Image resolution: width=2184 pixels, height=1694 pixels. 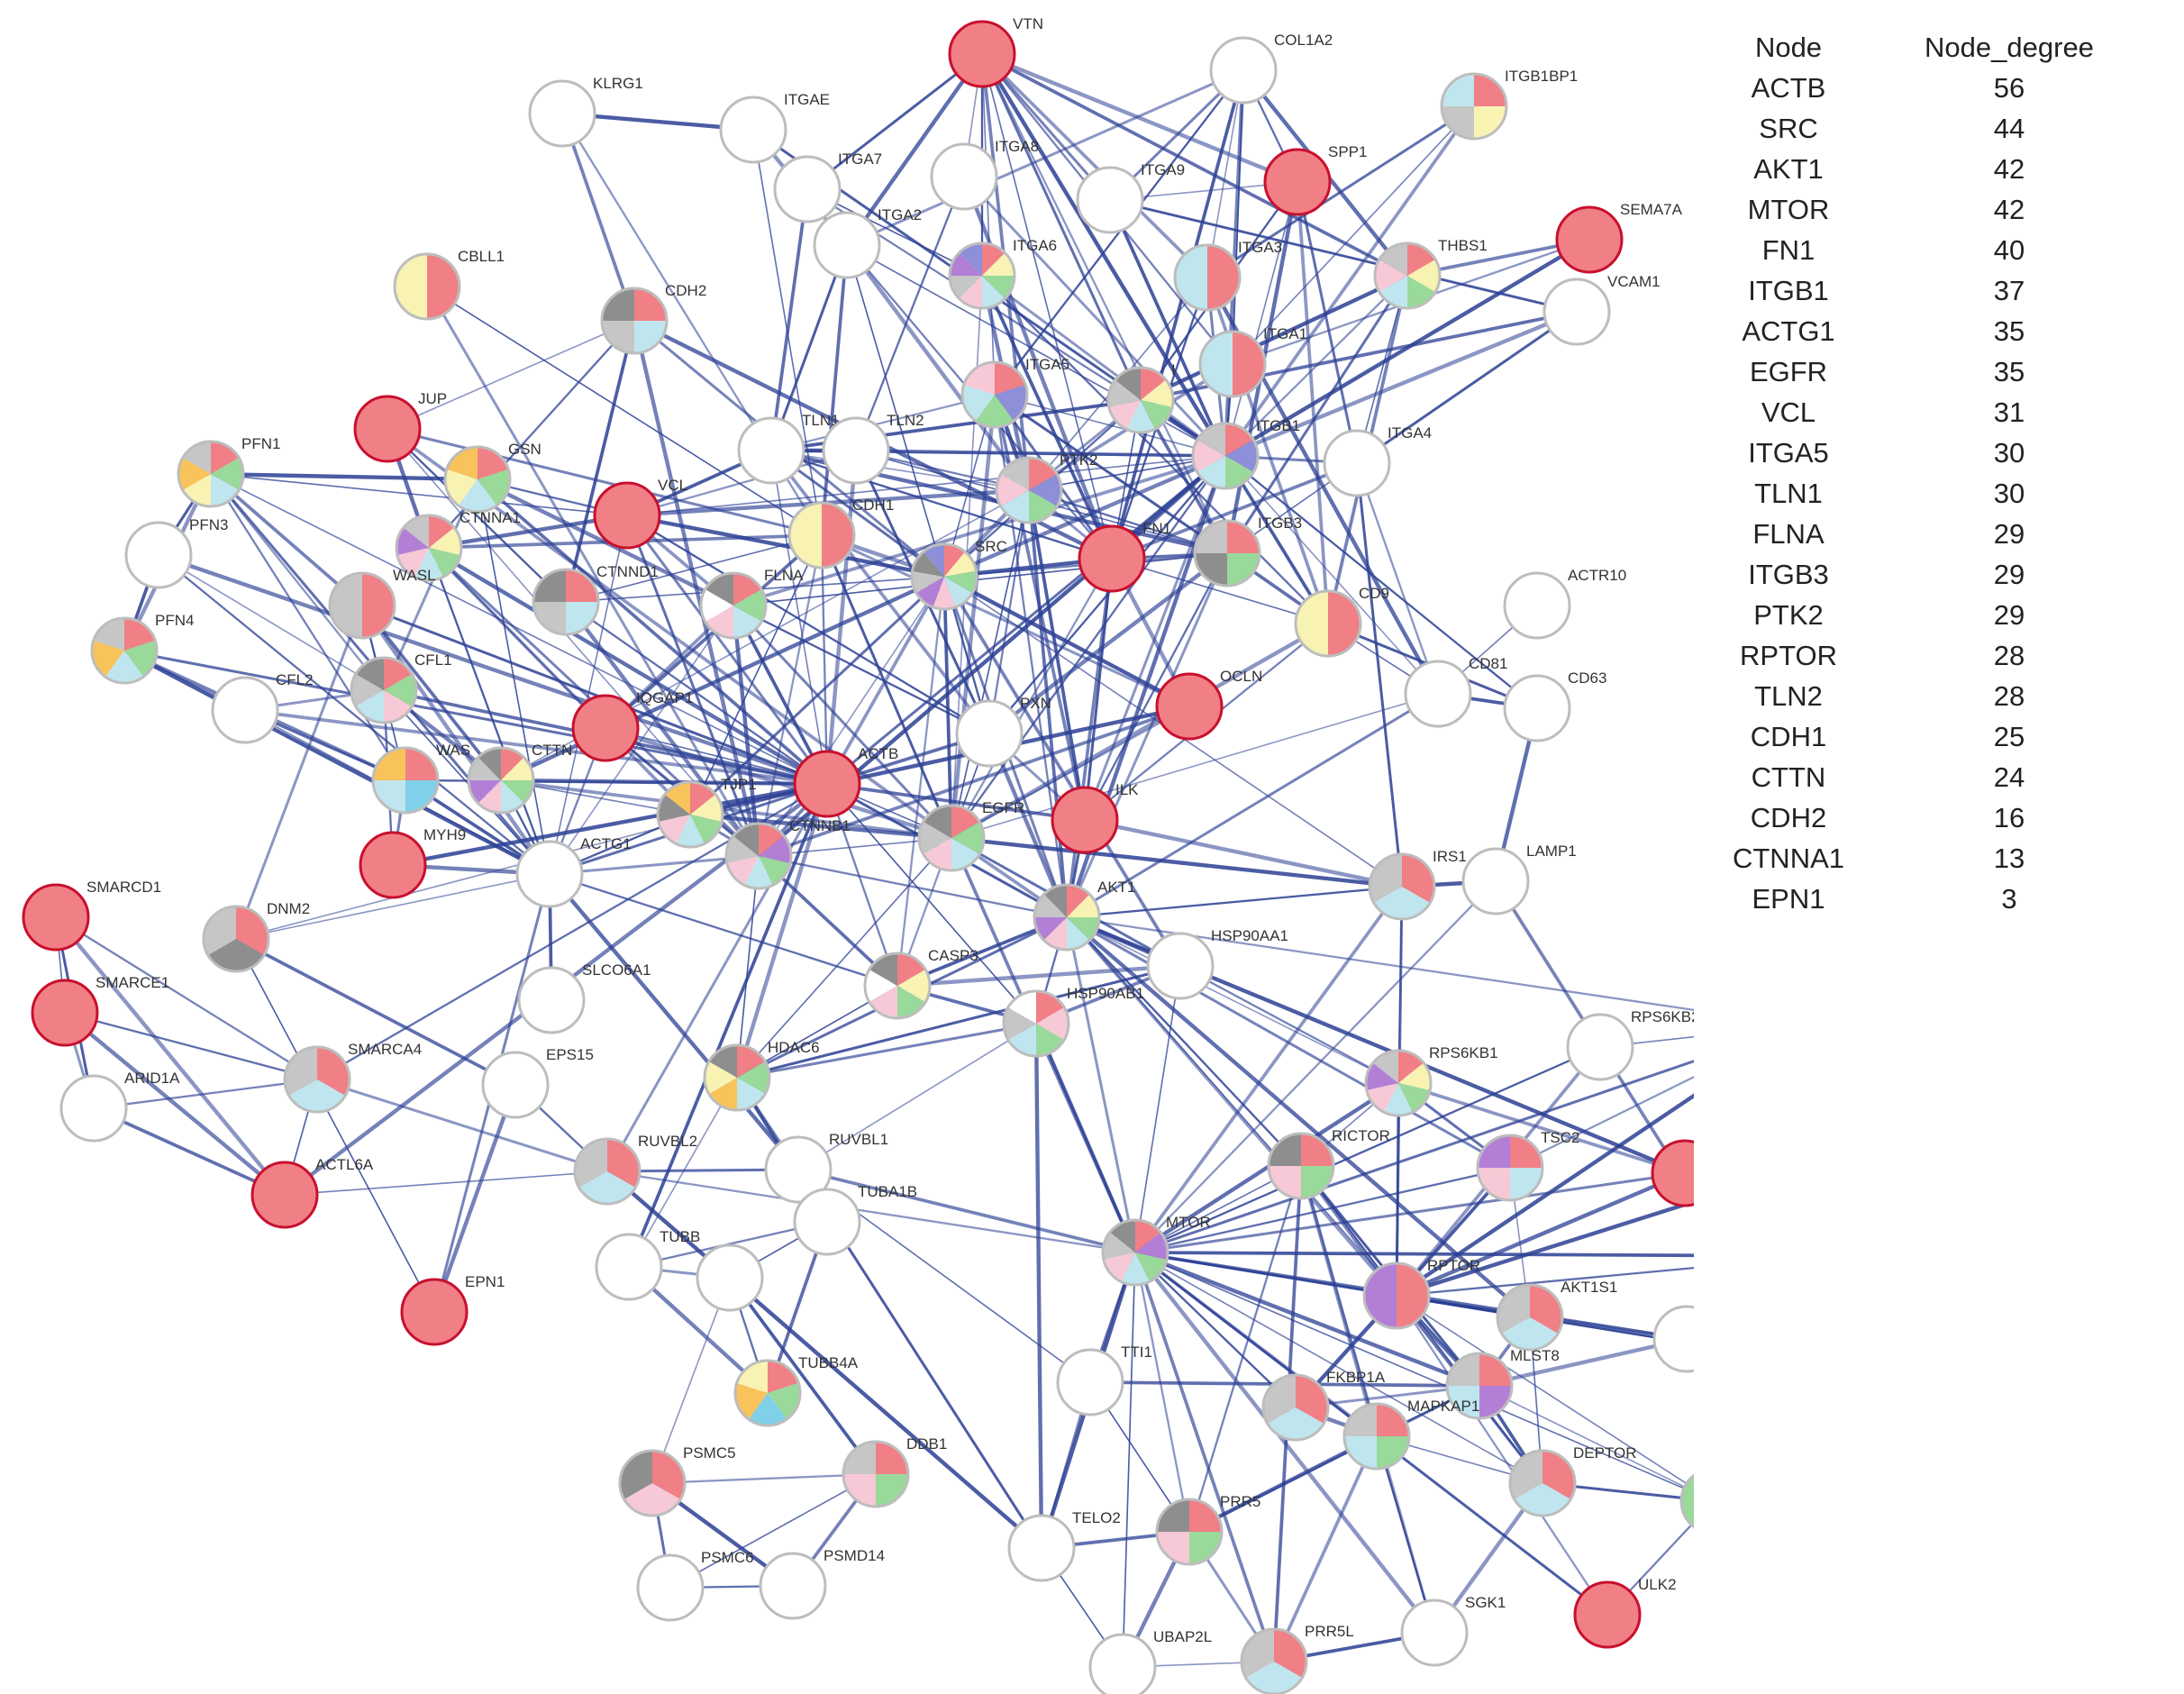 I want to click on node-sgk1: SGK1, so click(x=1453, y=1630).